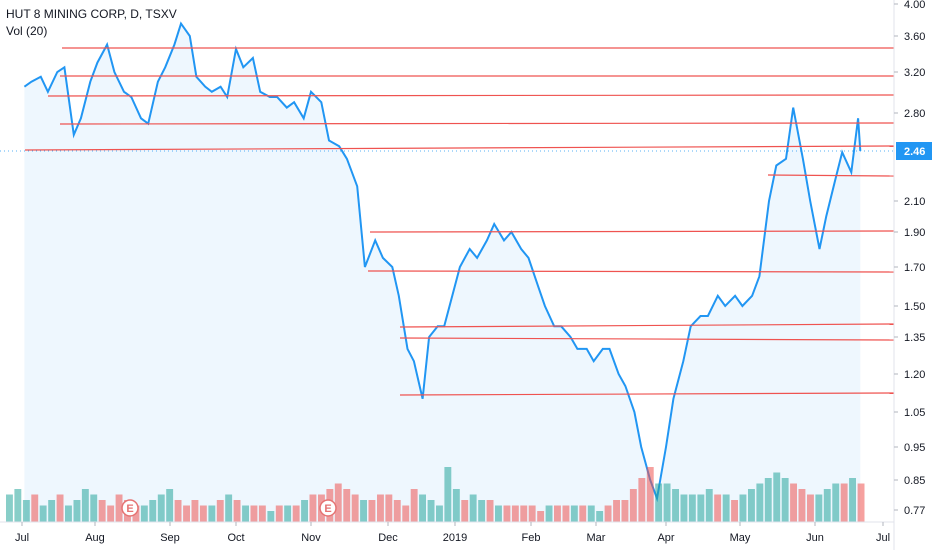 The width and height of the screenshot is (932, 550). I want to click on price-tick-label: 2.10, so click(914, 202).